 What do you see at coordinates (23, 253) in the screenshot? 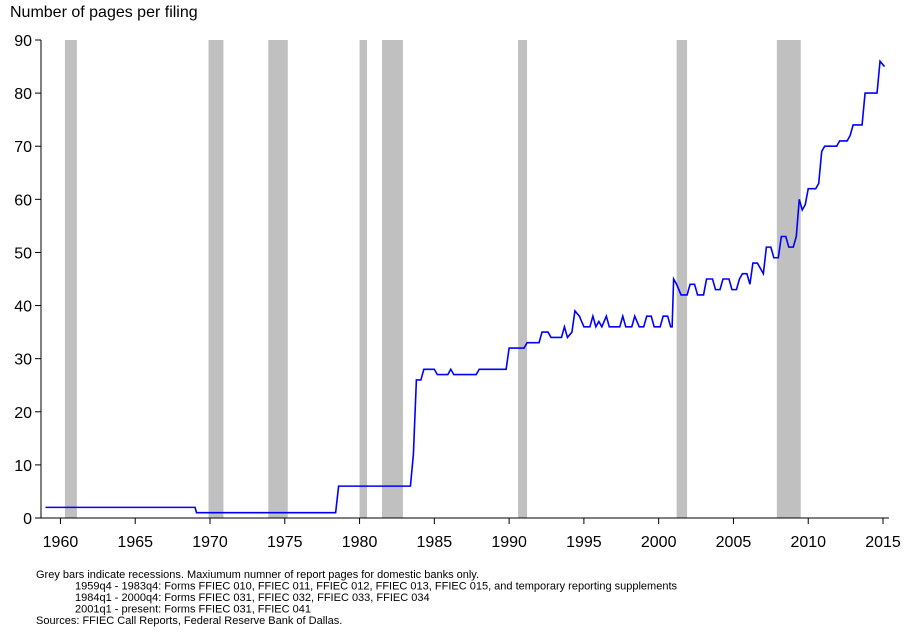
I see `y-tick-label: 50` at bounding box center [23, 253].